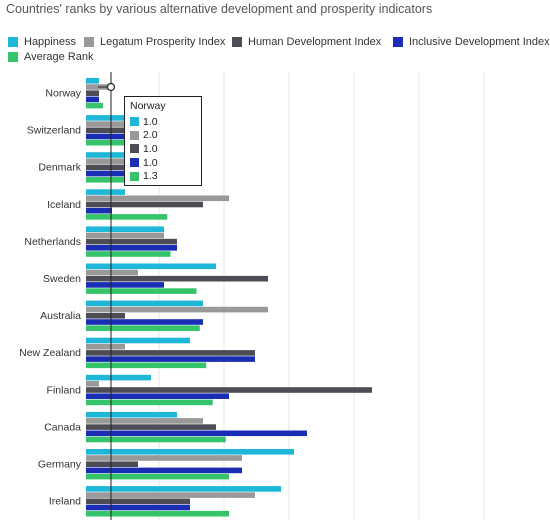 Image resolution: width=550 pixels, height=520 pixels. What do you see at coordinates (64, 390) in the screenshot?
I see `category-label: Finland` at bounding box center [64, 390].